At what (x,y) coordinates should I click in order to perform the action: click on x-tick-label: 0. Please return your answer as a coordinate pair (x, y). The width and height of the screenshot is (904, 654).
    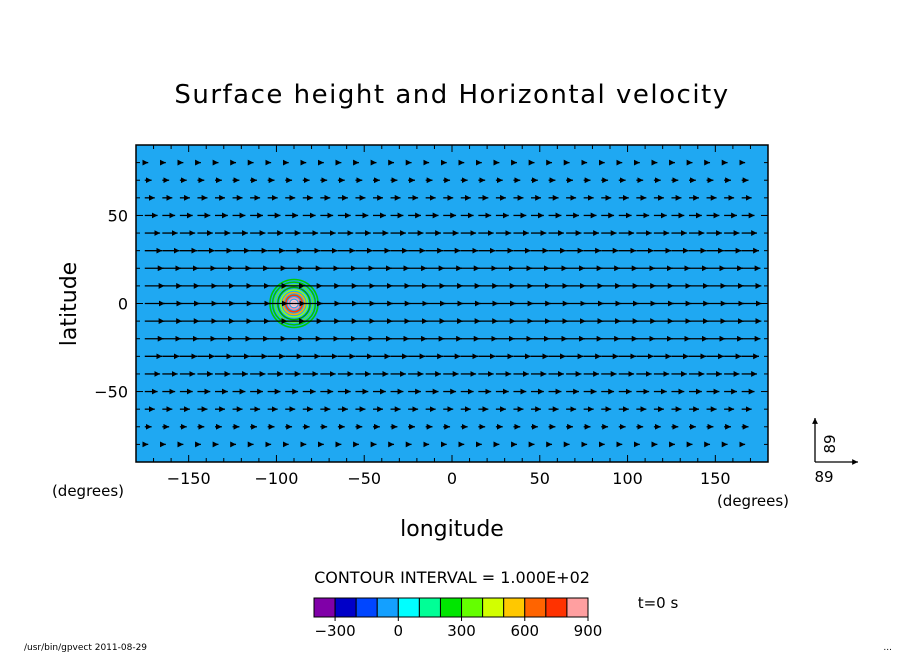
    Looking at the image, I should click on (452, 478).